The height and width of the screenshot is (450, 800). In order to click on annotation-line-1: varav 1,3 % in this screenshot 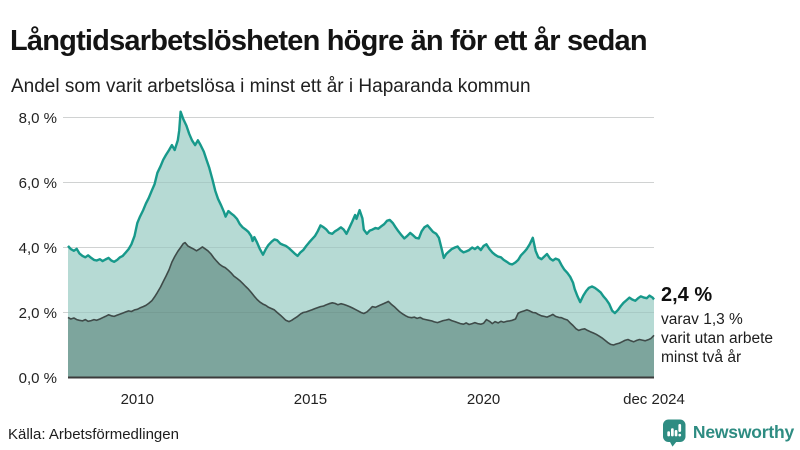, I will do `click(702, 319)`.